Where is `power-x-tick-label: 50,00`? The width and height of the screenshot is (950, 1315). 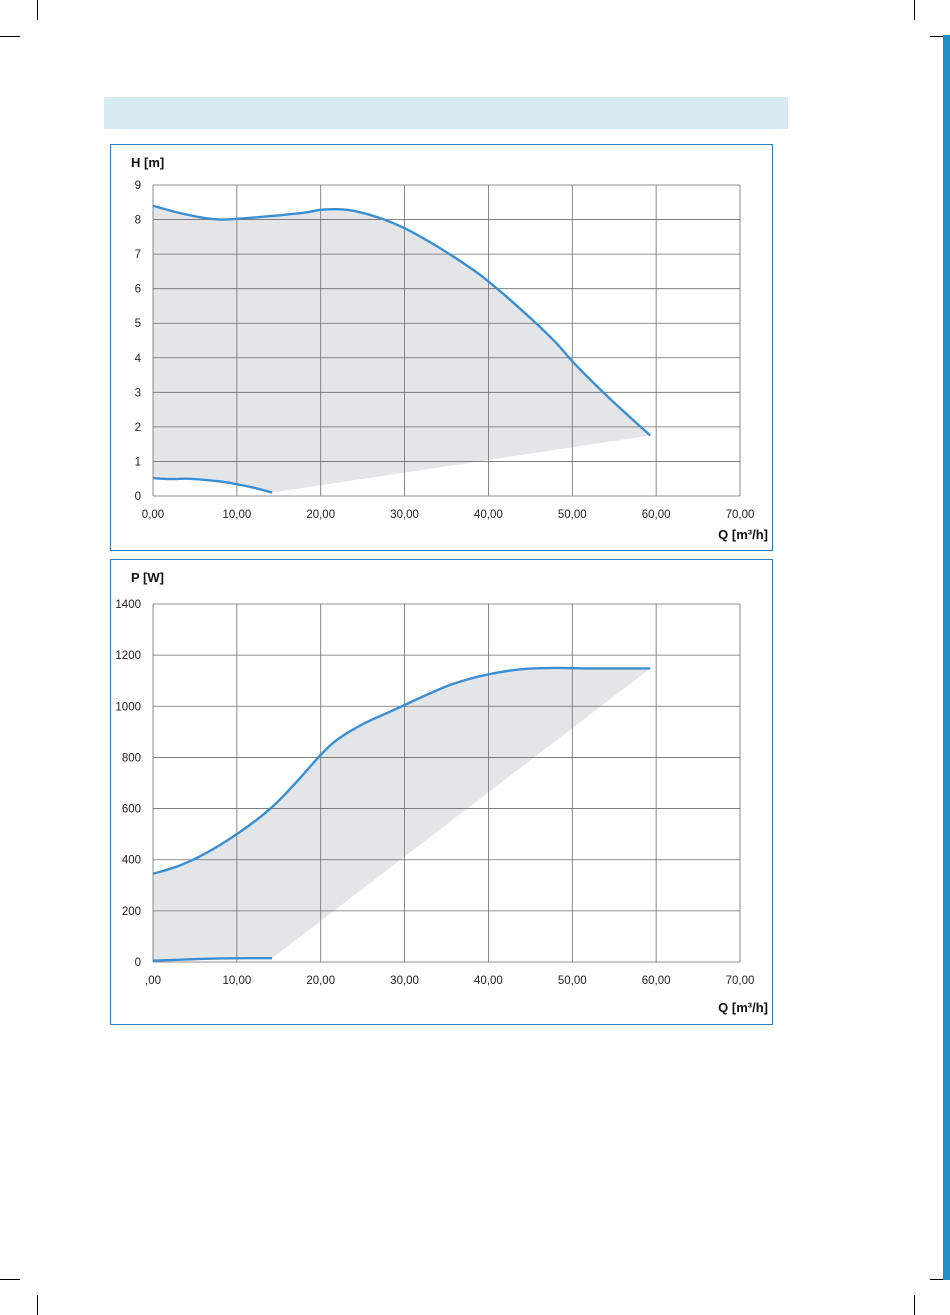
power-x-tick-label: 50,00 is located at coordinates (572, 981).